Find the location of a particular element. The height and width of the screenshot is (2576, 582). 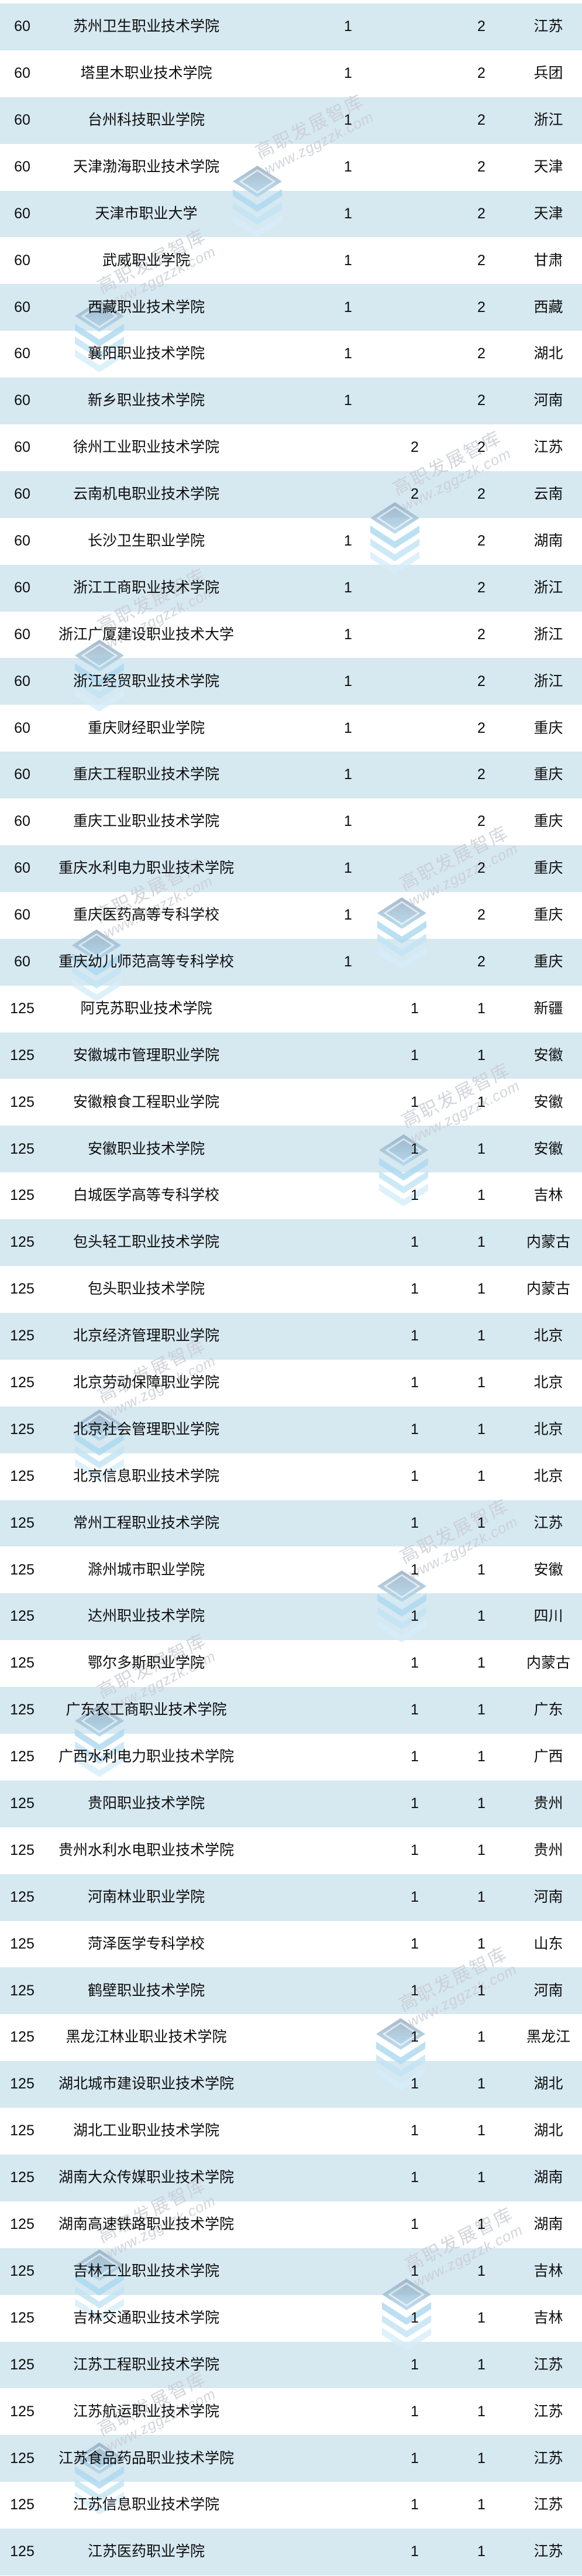

table-row: 125 白城医学高等专科学校 1 1 吉林 is located at coordinates (291, 1196).